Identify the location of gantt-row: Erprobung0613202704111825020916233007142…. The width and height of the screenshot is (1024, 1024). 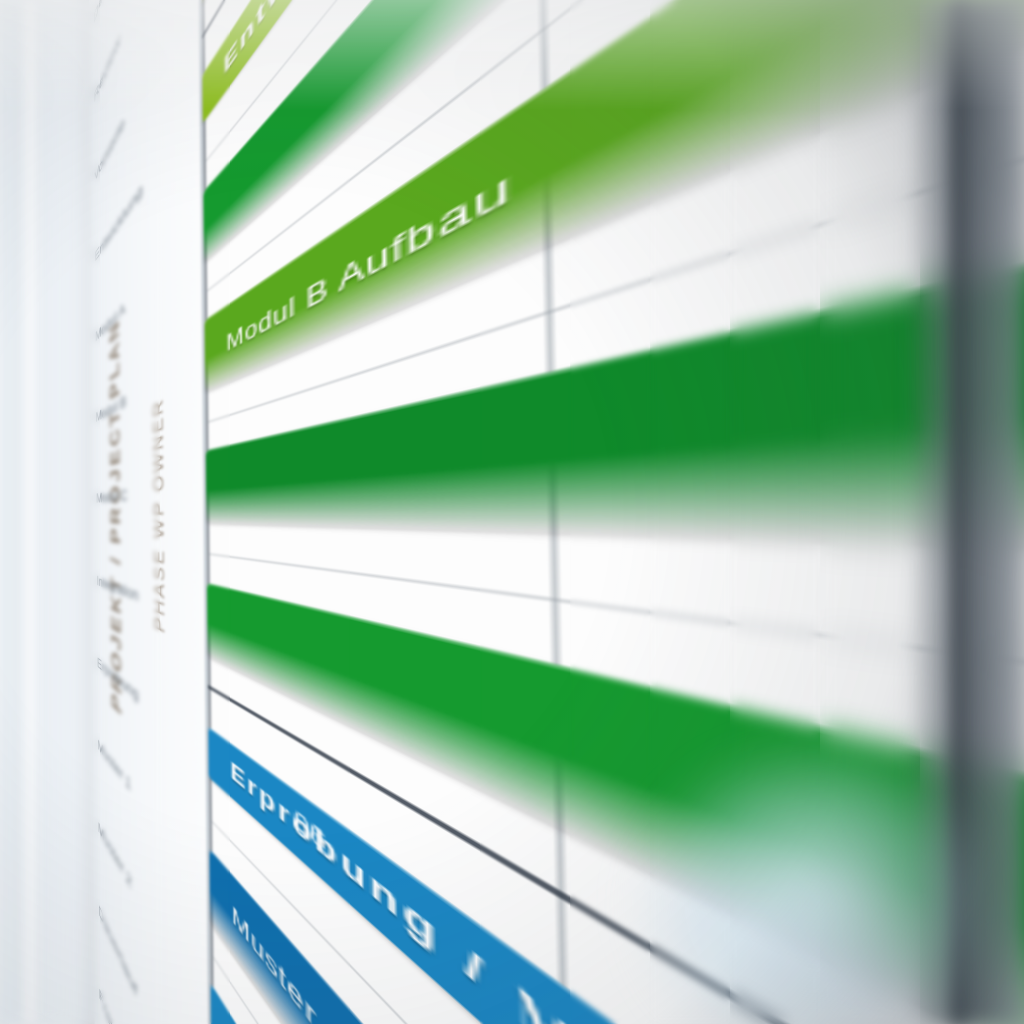
(104, 632).